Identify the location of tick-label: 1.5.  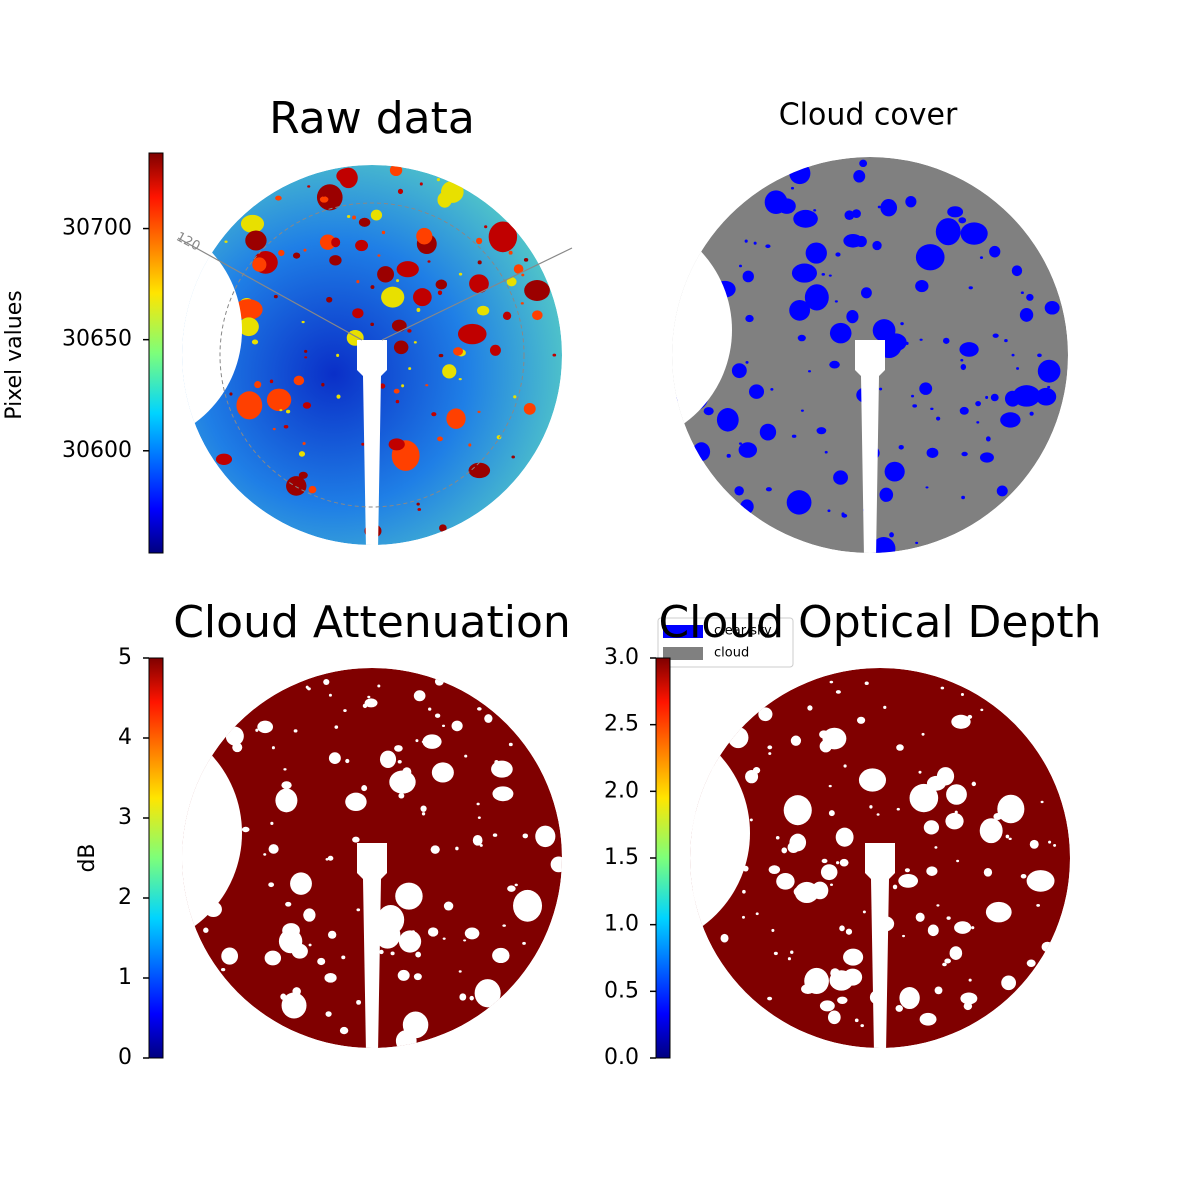
(621, 857).